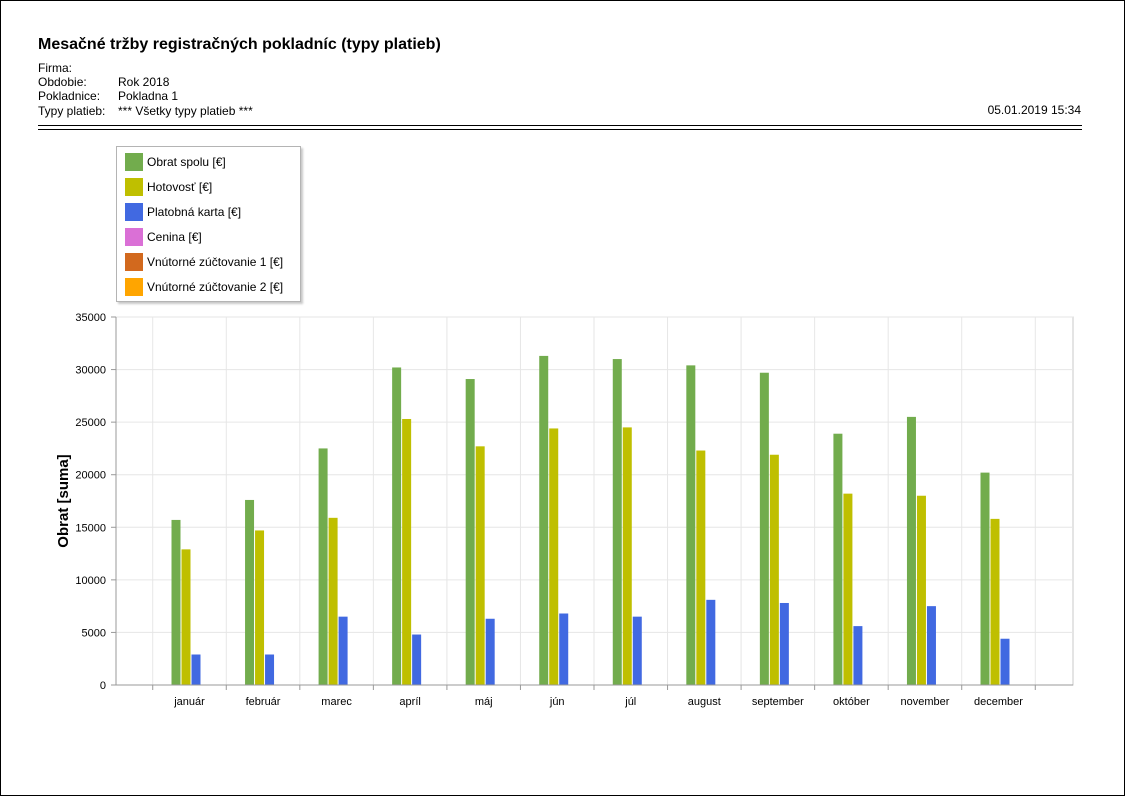 This screenshot has width=1125, height=796. I want to click on legend-item-platobna-karta: Platobná karta [€], so click(183, 212).